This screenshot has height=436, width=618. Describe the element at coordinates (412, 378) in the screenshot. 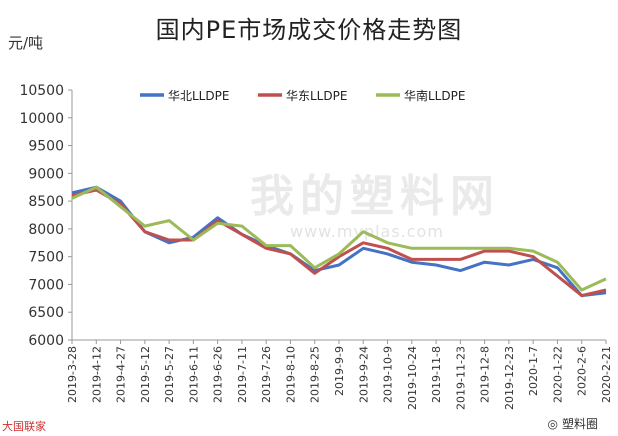

I see `x-tick-label: 2019-10-24` at that location.